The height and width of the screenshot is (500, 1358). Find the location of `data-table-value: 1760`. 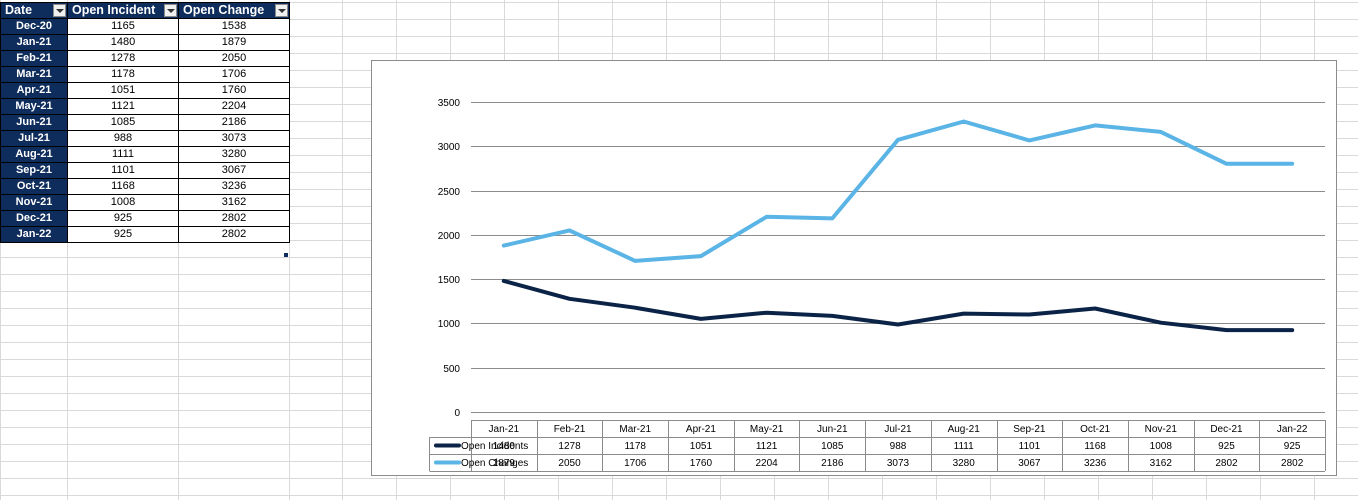

data-table-value: 1760 is located at coordinates (701, 463).